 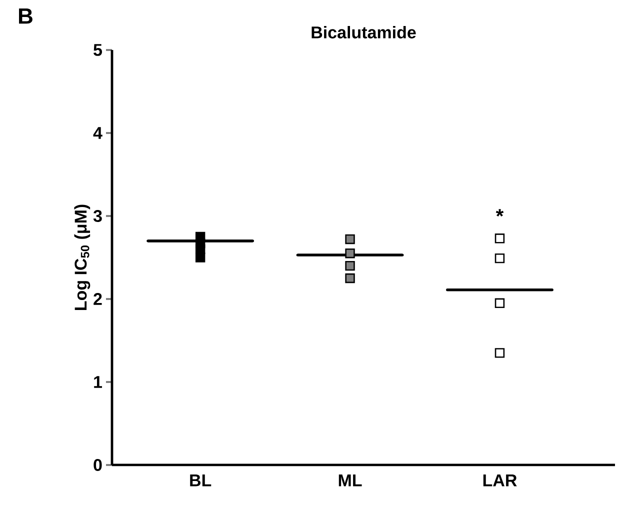 I want to click on y-axis-title: Log IC$_{50}$ (μM), so click(x=82, y=257).